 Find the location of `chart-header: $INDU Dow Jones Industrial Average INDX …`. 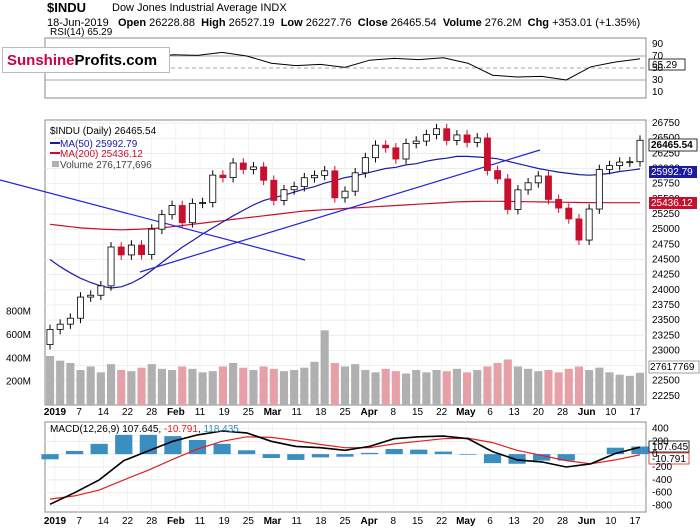

chart-header: $INDU Dow Jones Industrial Average INDX … is located at coordinates (350, 20).